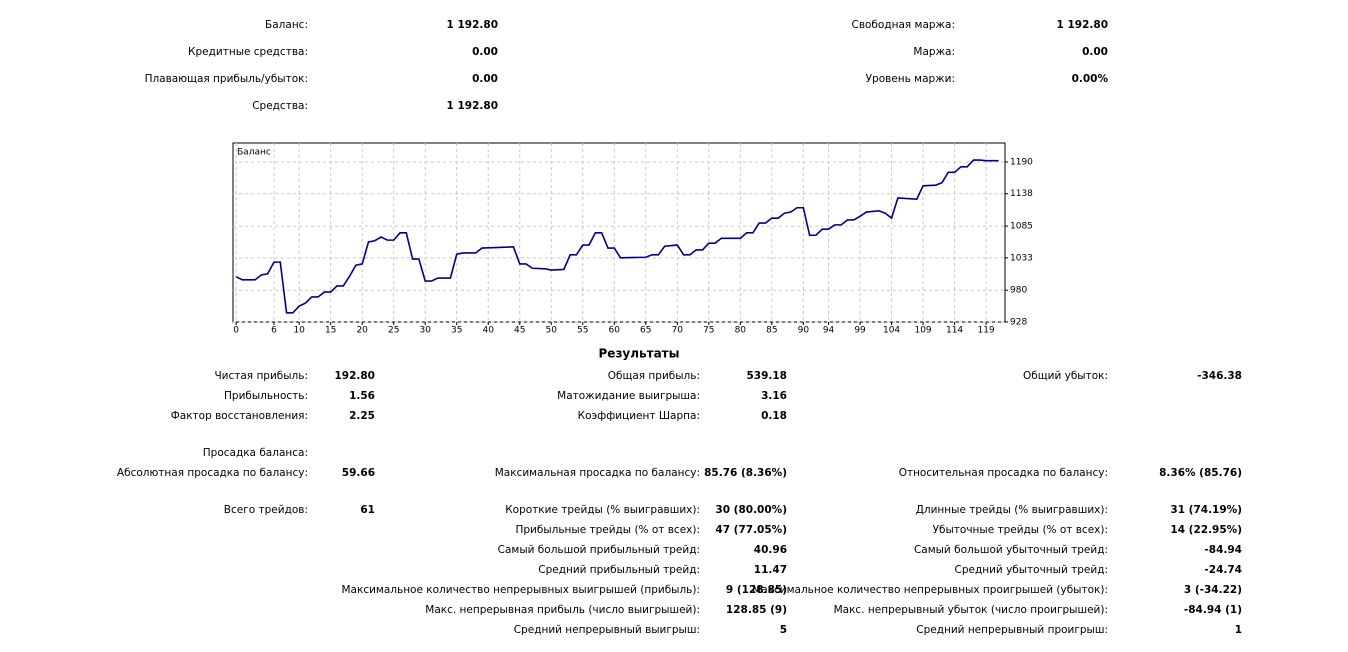 The image size is (1348, 652). What do you see at coordinates (770, 550) in the screenshot?
I see `result-value: 40.96` at bounding box center [770, 550].